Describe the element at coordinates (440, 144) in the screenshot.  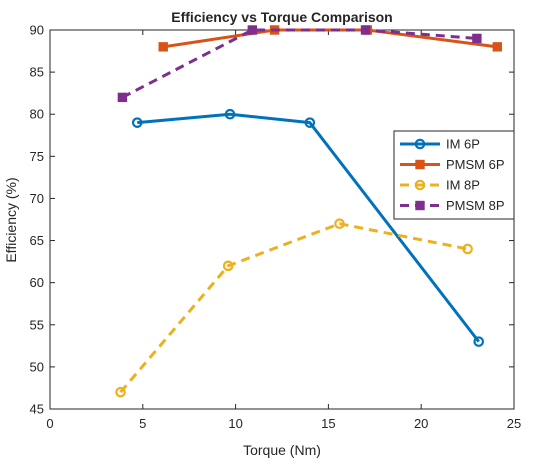
I see `legend-item-im-6p: IM 6P` at that location.